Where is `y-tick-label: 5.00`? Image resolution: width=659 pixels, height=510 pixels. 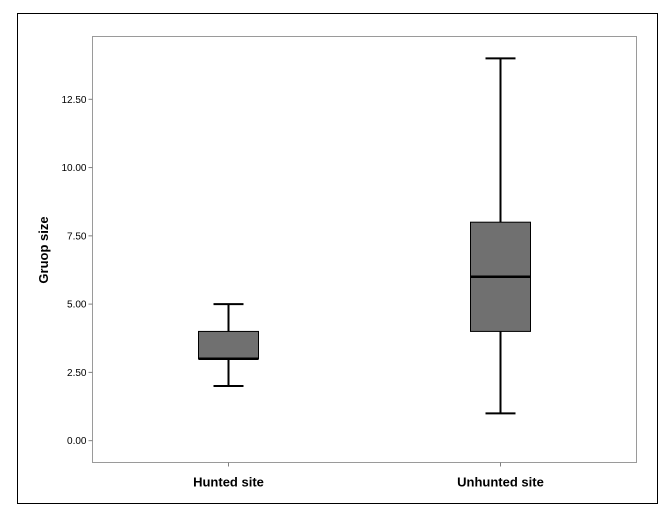 y-tick-label: 5.00 is located at coordinates (77, 305).